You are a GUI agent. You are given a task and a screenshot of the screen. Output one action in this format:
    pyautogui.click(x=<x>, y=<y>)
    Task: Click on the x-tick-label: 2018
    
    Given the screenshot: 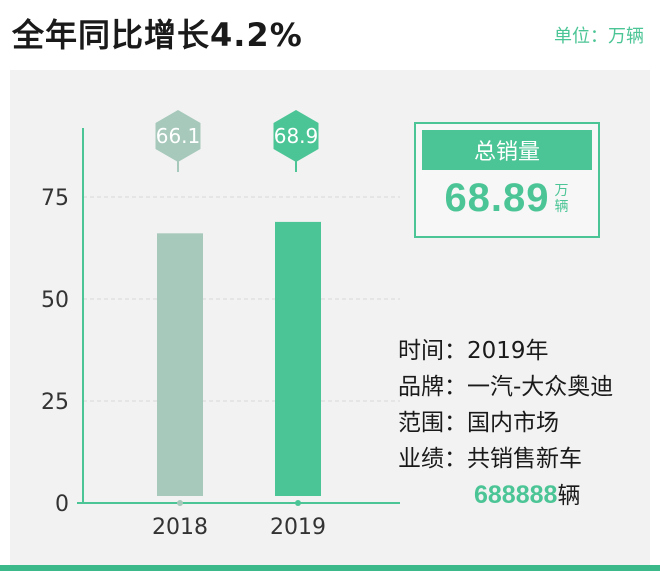 What is the action you would take?
    pyautogui.click(x=180, y=527)
    